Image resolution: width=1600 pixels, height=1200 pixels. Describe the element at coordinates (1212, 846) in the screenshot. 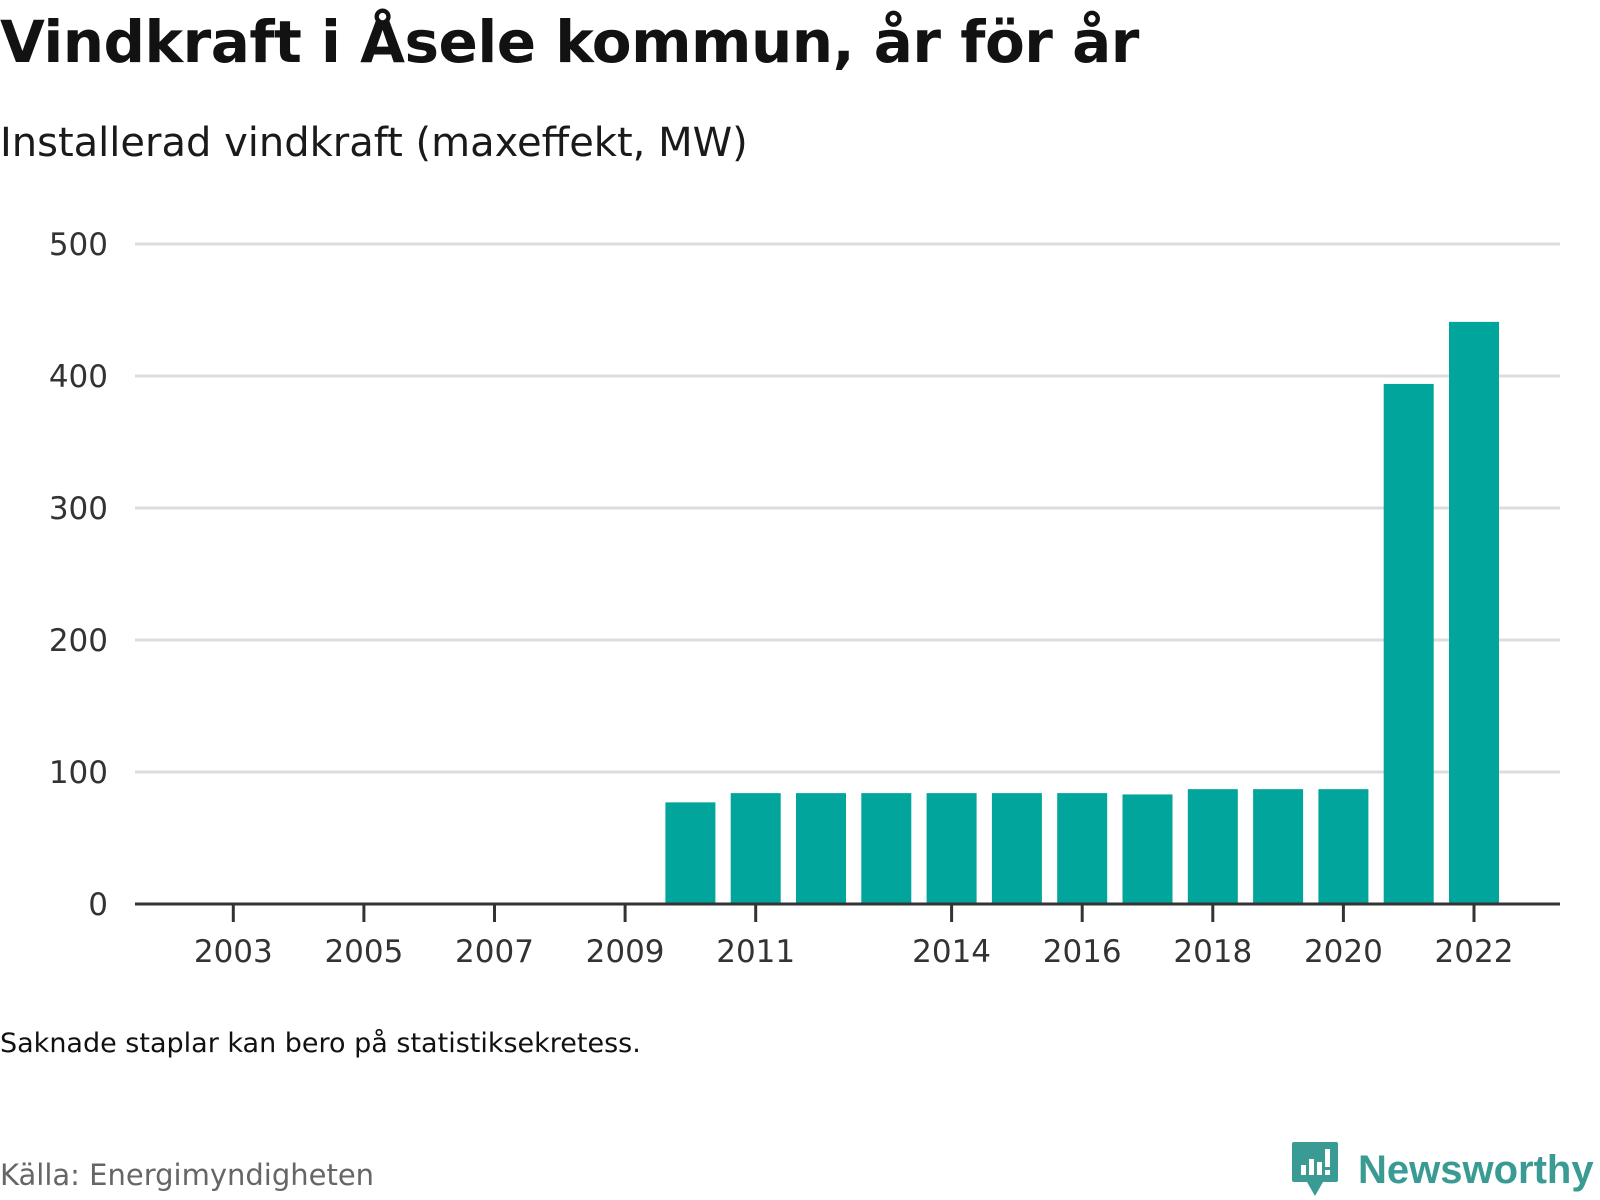

I see `bar-2018` at that location.